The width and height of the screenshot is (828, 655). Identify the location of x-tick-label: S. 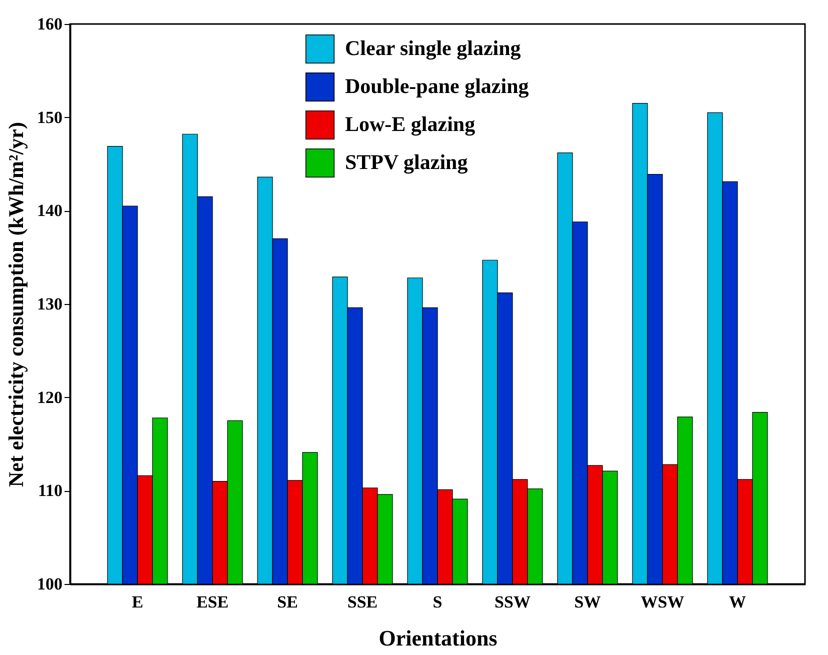
(437, 602).